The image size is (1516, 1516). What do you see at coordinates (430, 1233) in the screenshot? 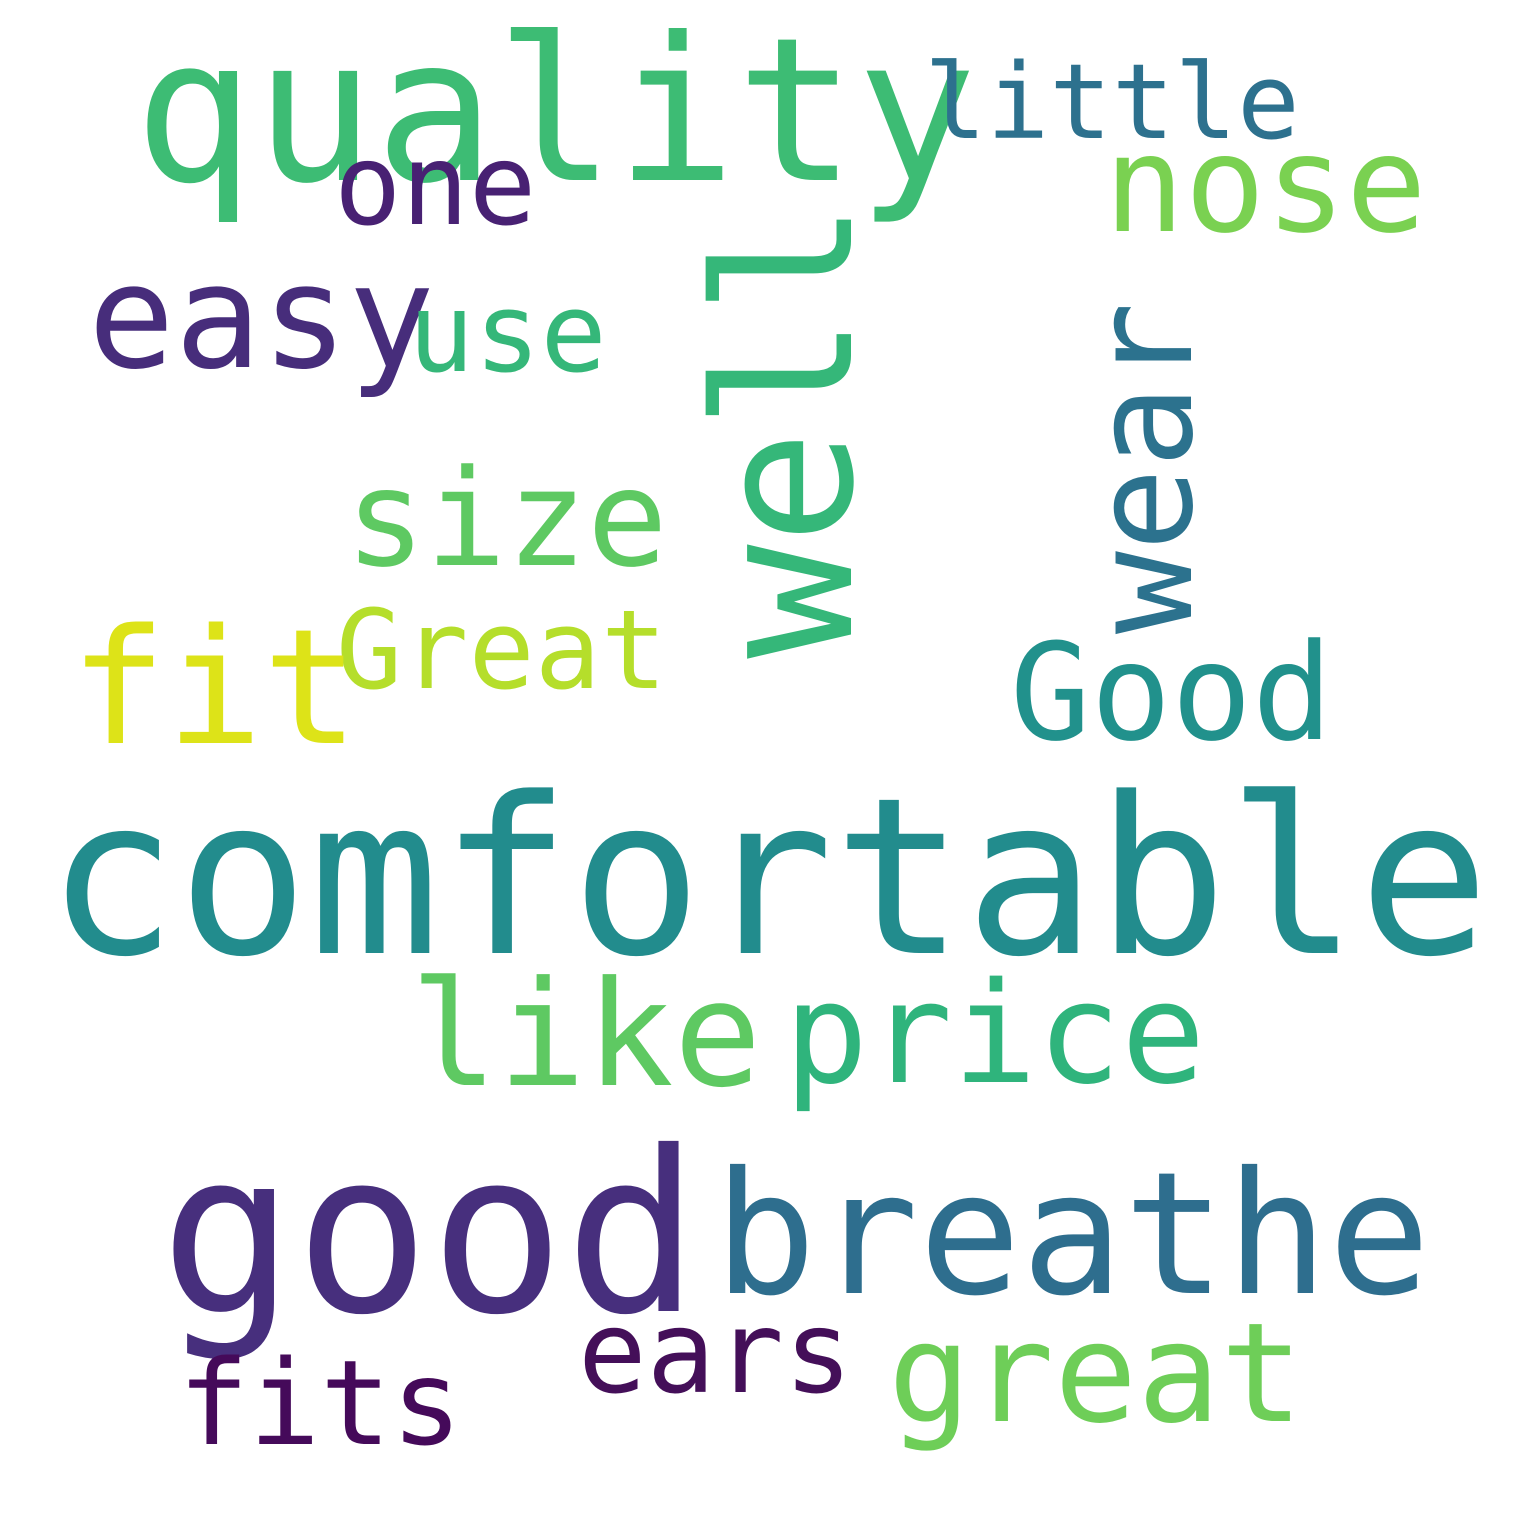
I see `word-good: good` at bounding box center [430, 1233].